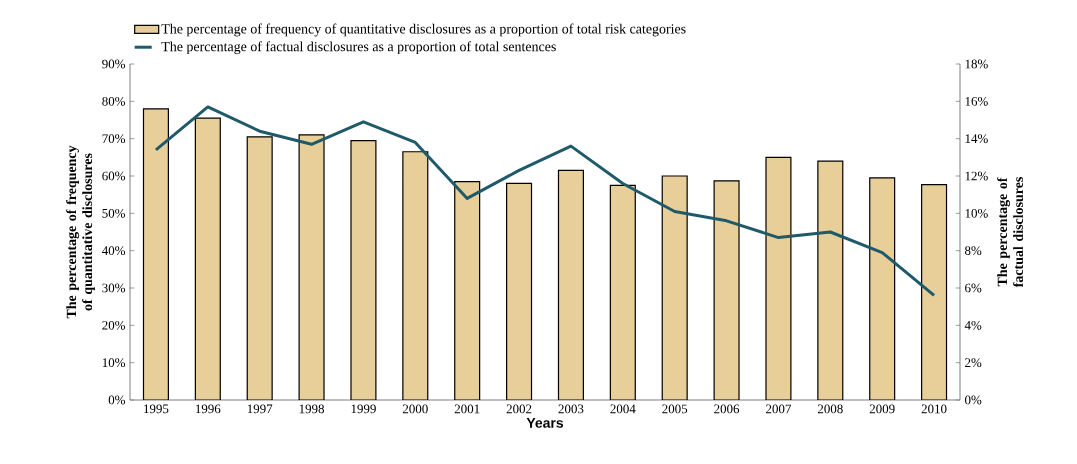  I want to click on y-tick-label: 10%, so click(114, 363).